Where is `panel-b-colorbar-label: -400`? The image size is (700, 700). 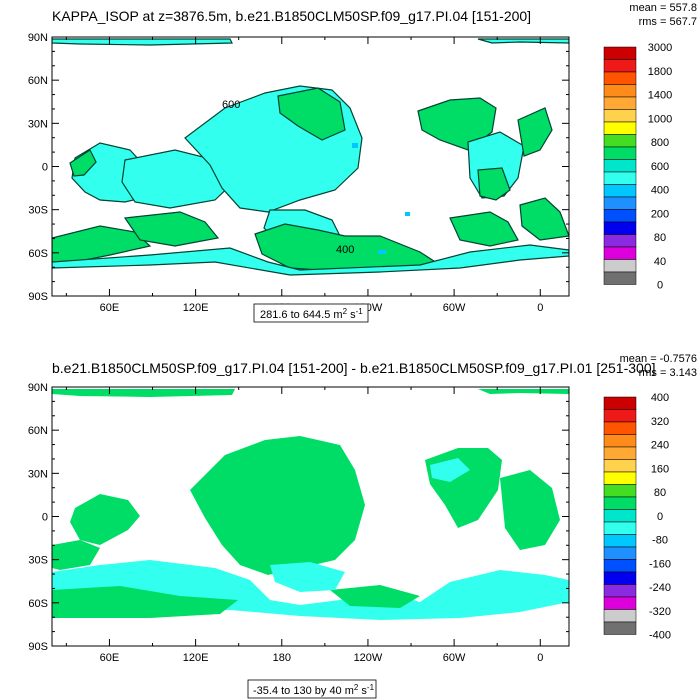
panel-b-colorbar-label: -400 is located at coordinates (660, 636).